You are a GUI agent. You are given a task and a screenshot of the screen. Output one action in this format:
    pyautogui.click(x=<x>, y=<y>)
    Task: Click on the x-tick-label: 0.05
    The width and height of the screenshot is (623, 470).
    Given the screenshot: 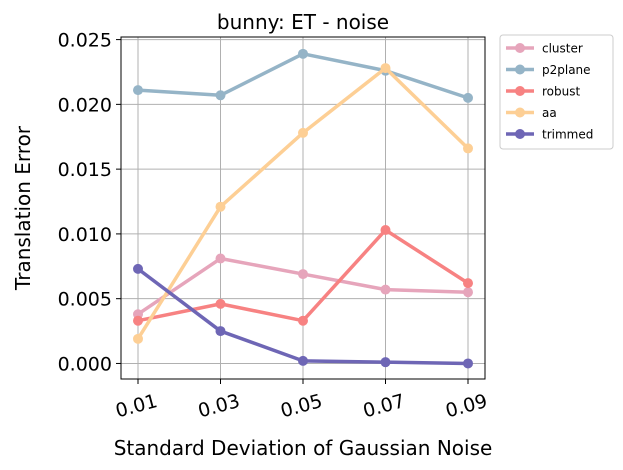 What is the action you would take?
    pyautogui.click(x=301, y=406)
    